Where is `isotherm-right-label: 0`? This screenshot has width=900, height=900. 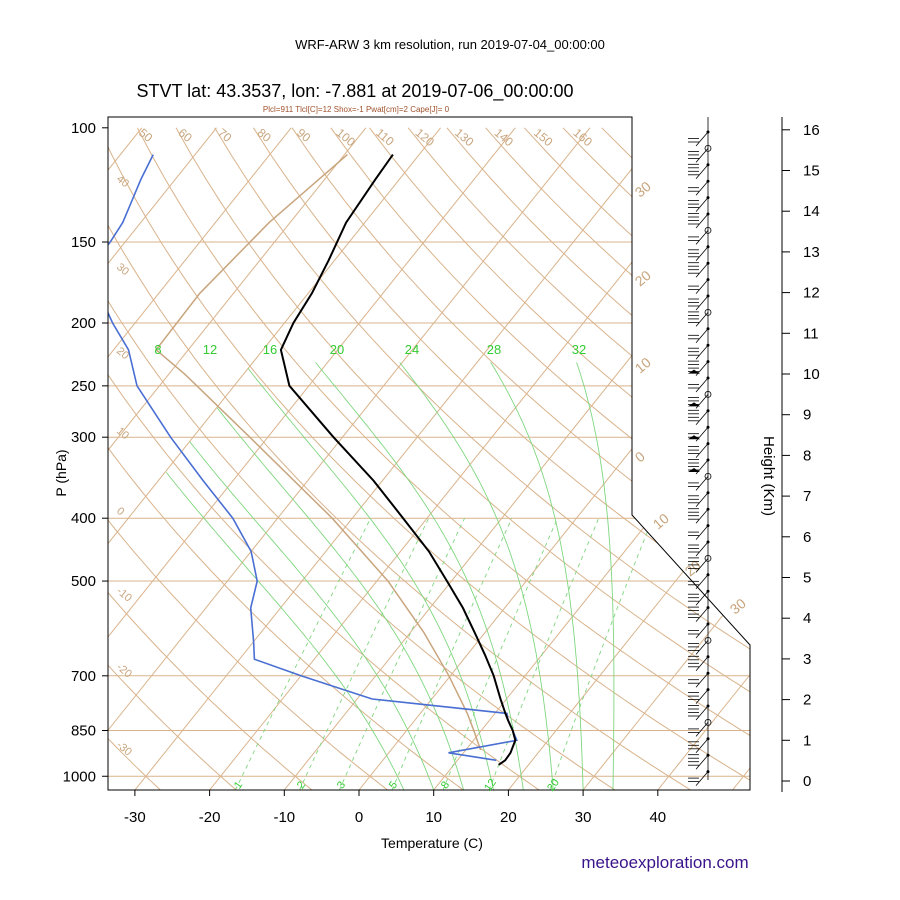
isotherm-right-label: 0 is located at coordinates (640, 456).